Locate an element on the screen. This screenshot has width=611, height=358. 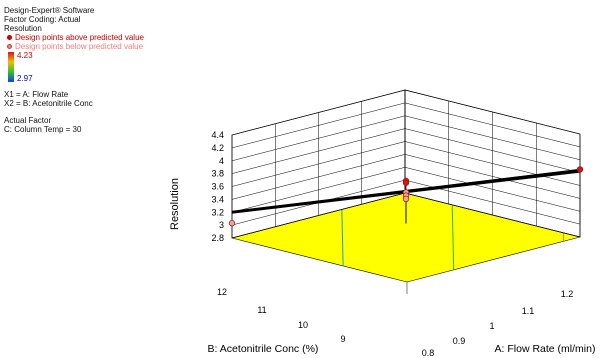
z-tick-label: 2.8 is located at coordinates (217, 238).